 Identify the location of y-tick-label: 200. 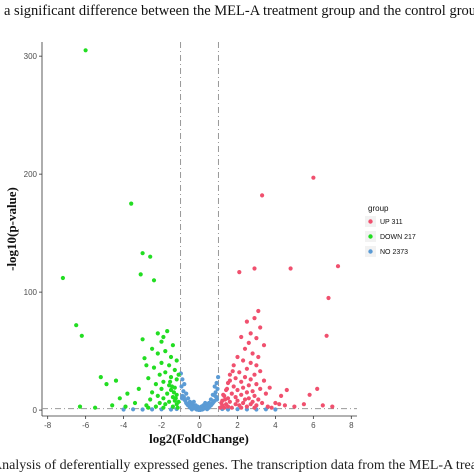
(31, 174).